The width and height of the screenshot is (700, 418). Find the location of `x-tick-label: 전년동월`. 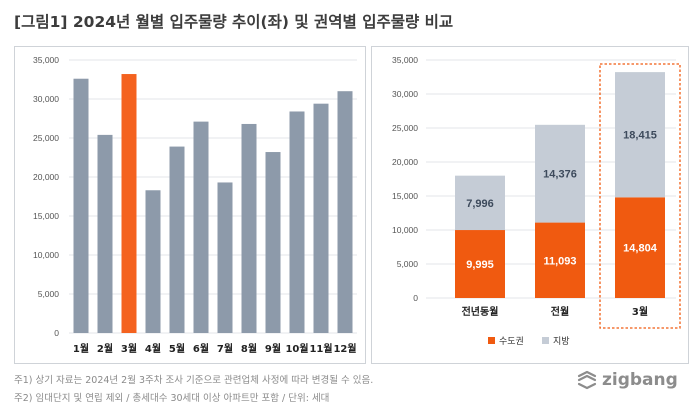

x-tick-label: 전년동월 is located at coordinates (480, 311).